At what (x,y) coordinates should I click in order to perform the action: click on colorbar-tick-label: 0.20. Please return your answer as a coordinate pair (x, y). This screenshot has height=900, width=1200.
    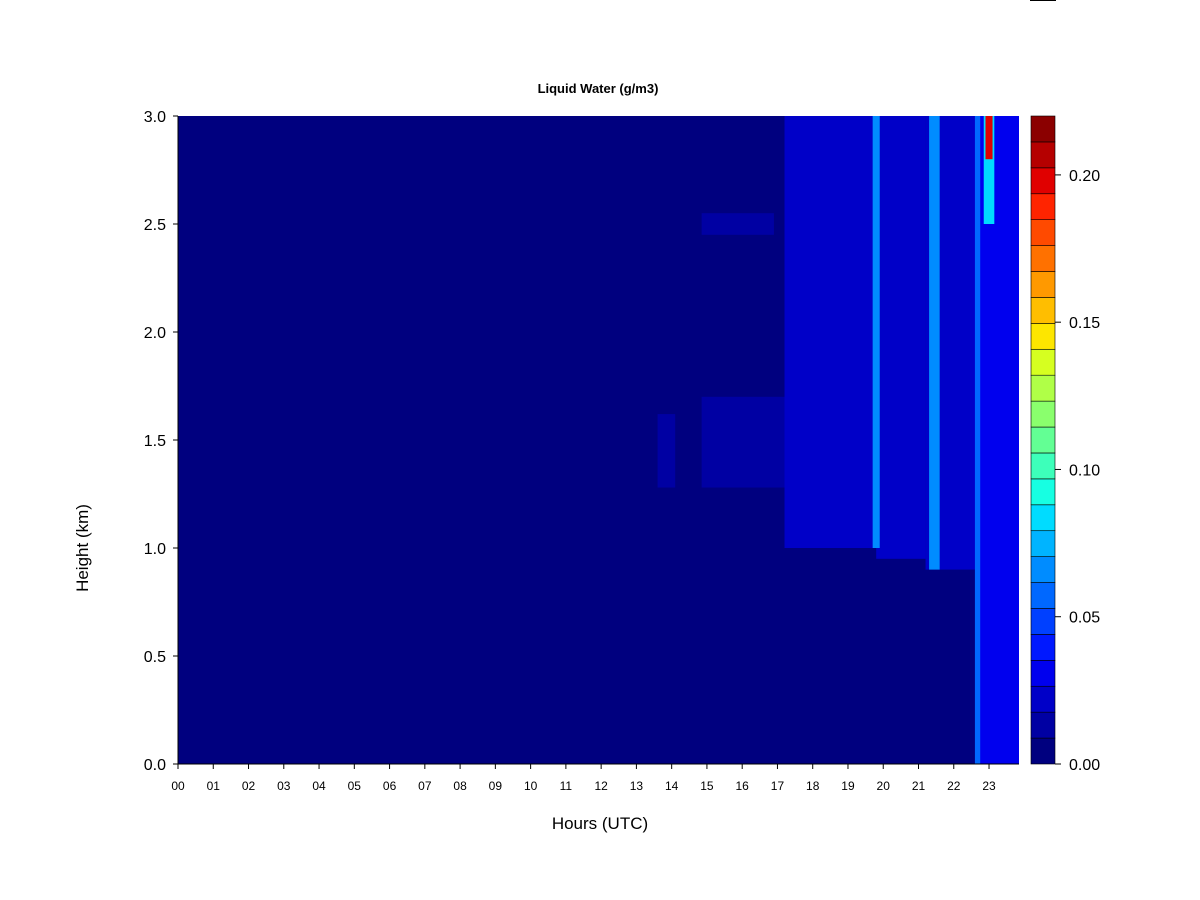
    Looking at the image, I should click on (1084, 176).